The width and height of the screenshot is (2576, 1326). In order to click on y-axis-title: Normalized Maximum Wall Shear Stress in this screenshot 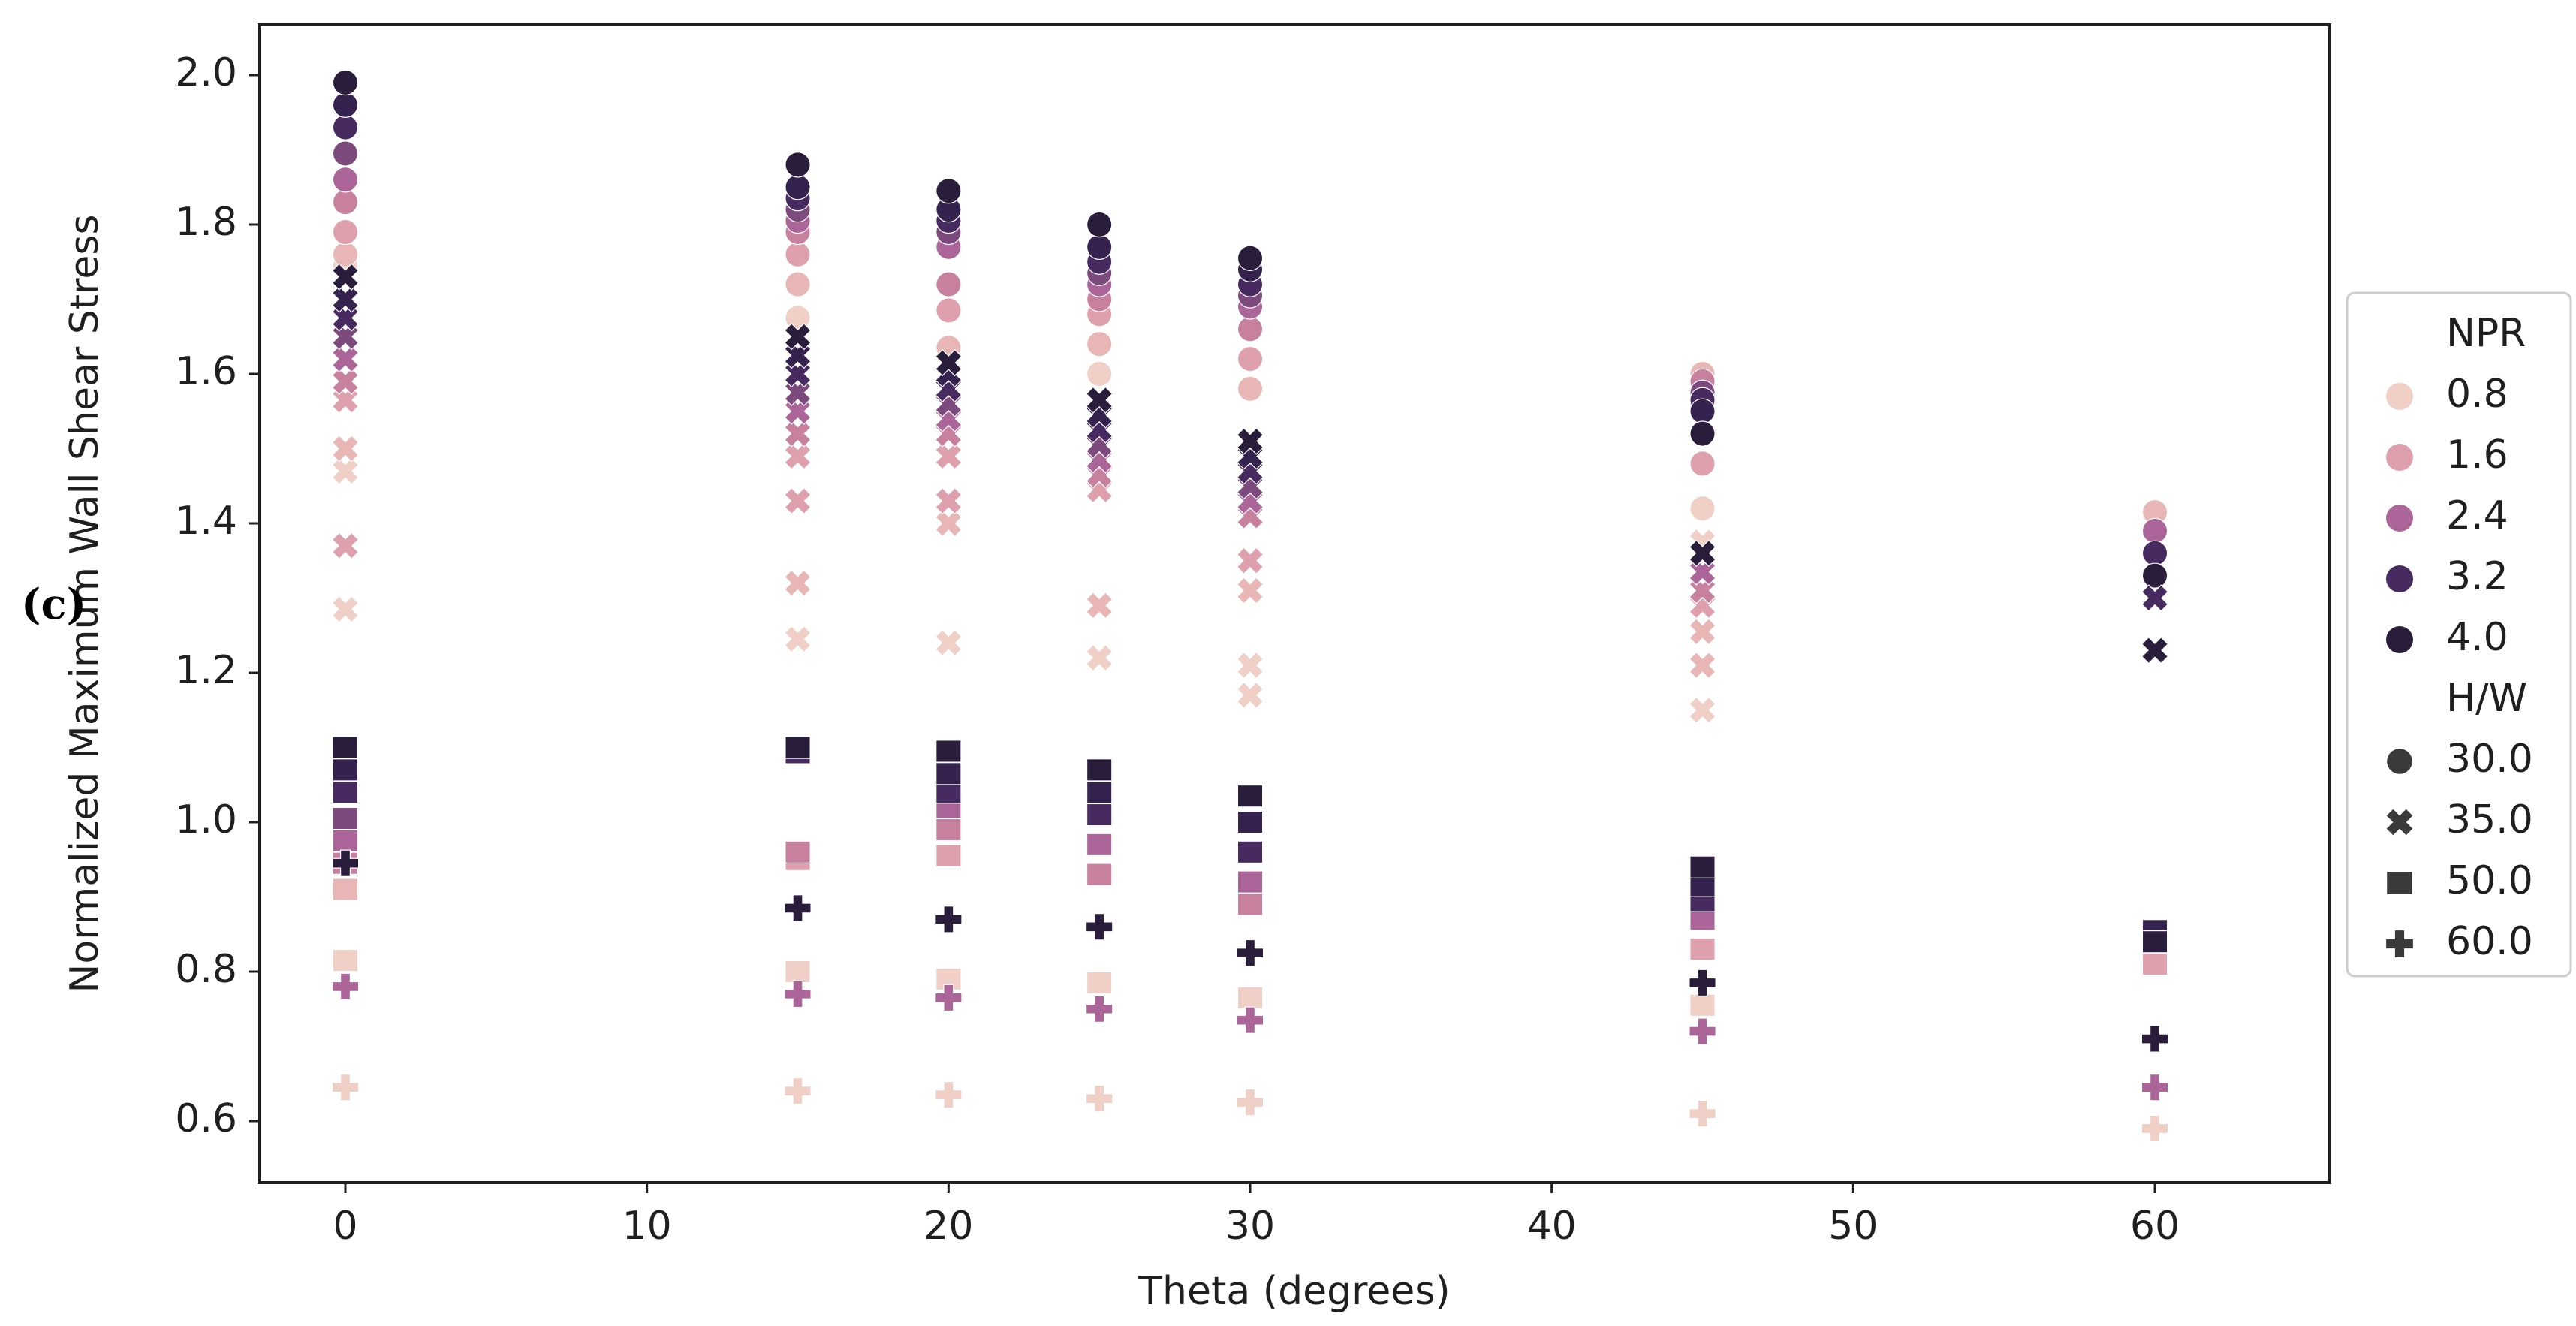, I will do `click(84, 603)`.